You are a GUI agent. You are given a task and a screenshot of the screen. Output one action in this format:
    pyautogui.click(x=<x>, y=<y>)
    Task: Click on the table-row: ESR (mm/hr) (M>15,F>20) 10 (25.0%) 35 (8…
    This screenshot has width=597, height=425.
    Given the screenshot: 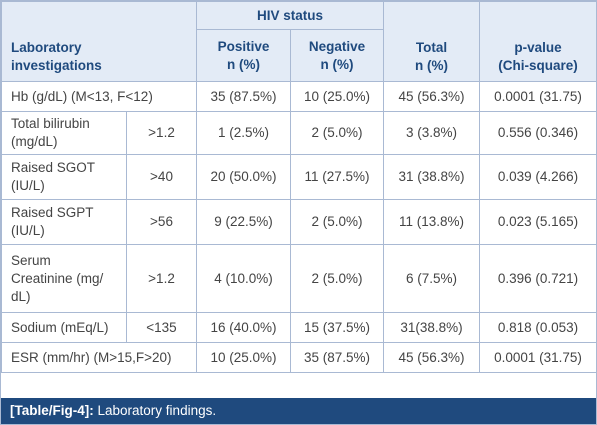 What is the action you would take?
    pyautogui.click(x=299, y=357)
    